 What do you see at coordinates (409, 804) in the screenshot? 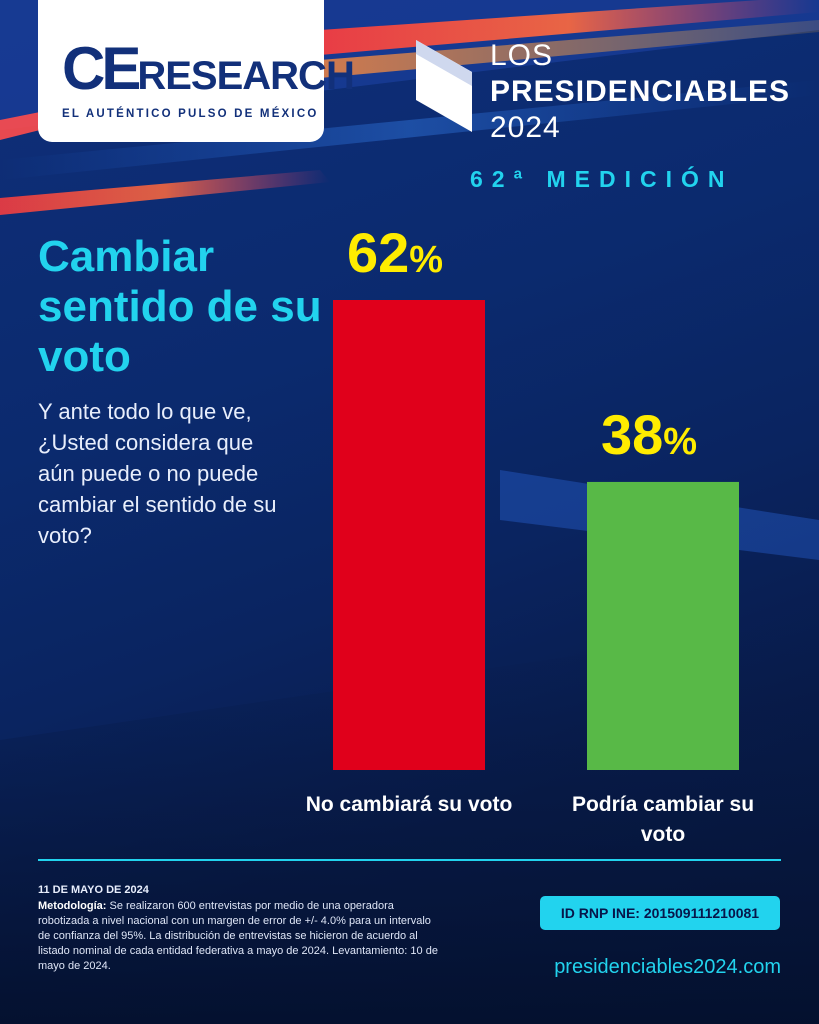
I see `category-label-1: No cambiará su voto` at bounding box center [409, 804].